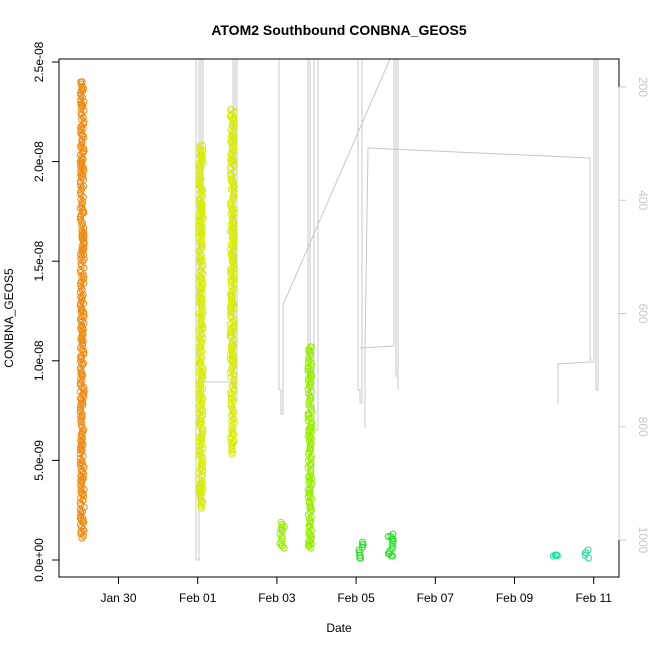 The height and width of the screenshot is (650, 650). I want to click on x-tick-label: Feb 05, so click(356, 598).